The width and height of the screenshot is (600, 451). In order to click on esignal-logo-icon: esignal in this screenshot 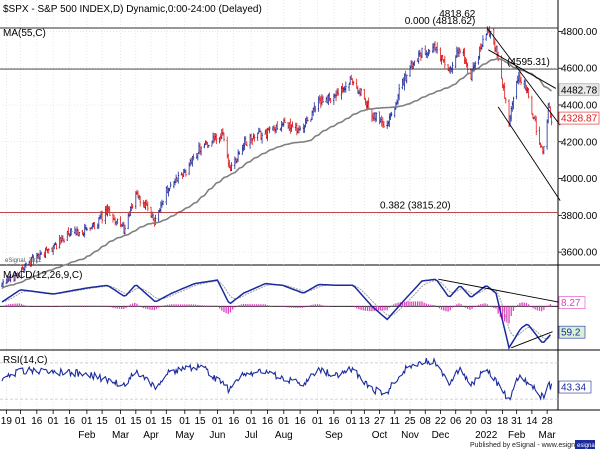, I will do `click(585, 444)`.